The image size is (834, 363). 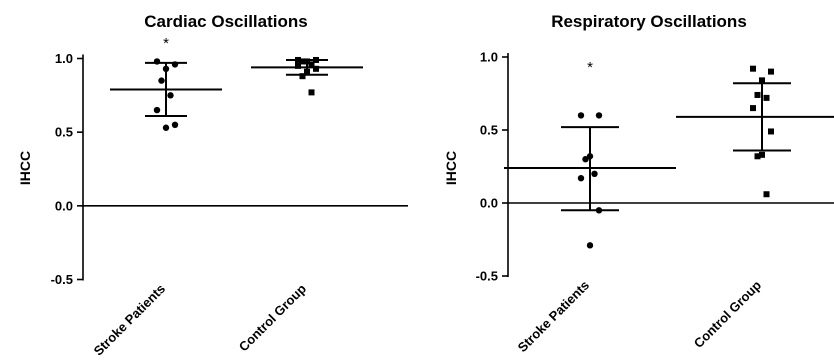 I want to click on chart-title: Cardiac Oscillations, so click(x=225, y=21).